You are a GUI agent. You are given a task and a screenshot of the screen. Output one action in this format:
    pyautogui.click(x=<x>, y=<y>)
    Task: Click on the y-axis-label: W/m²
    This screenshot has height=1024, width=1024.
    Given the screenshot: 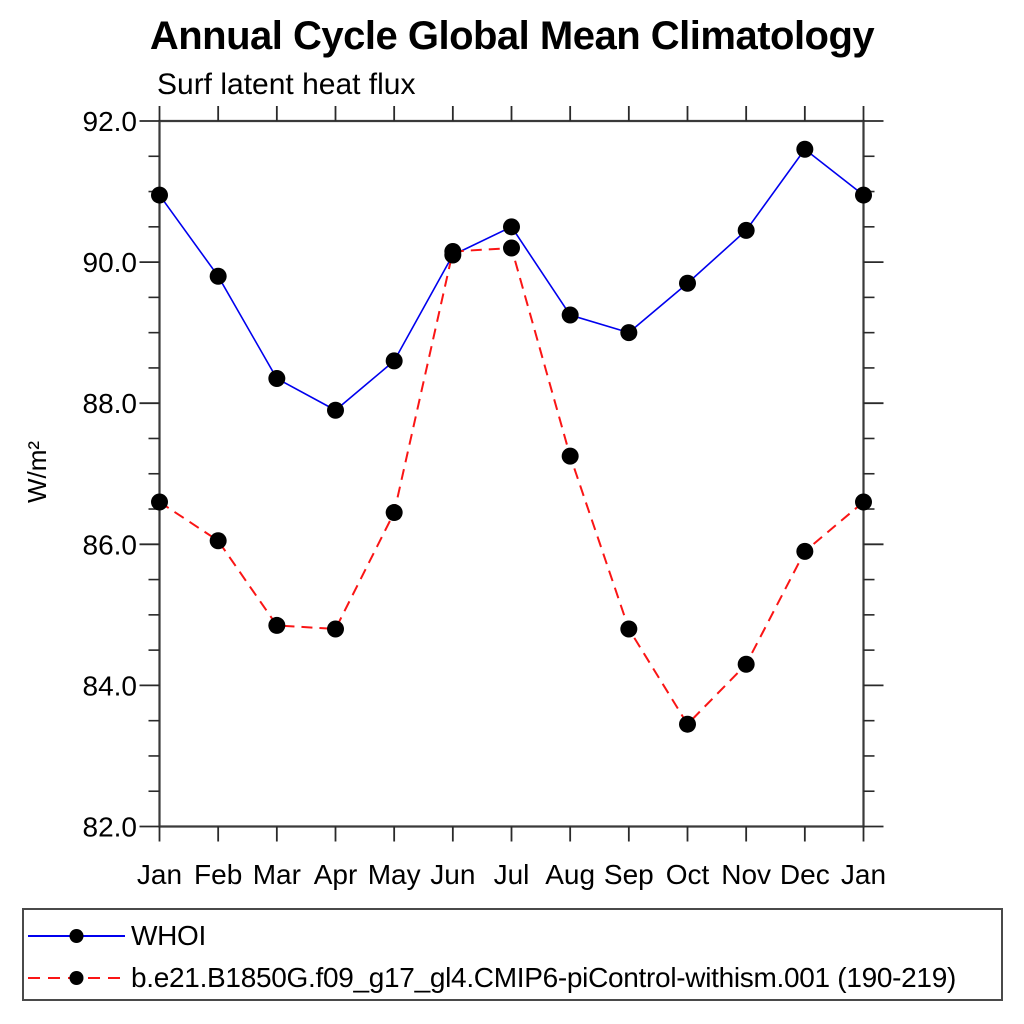 What is the action you would take?
    pyautogui.click(x=37, y=472)
    